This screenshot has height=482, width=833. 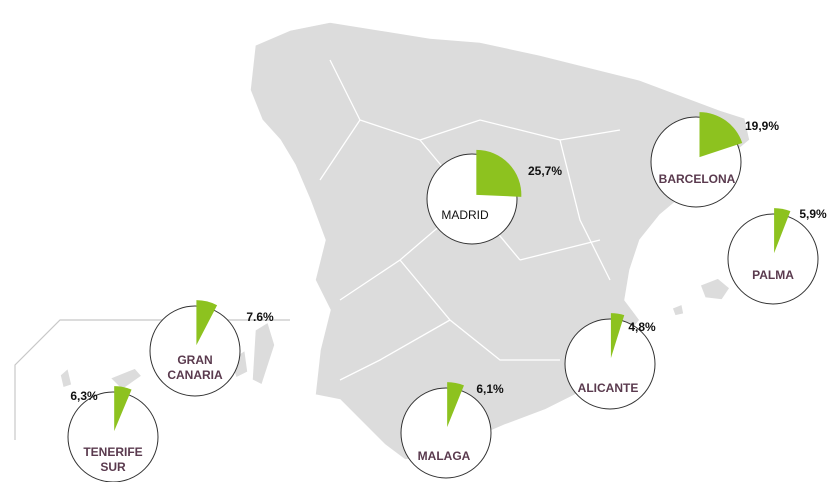 What do you see at coordinates (762, 126) in the screenshot?
I see `value-label: 19,9%` at bounding box center [762, 126].